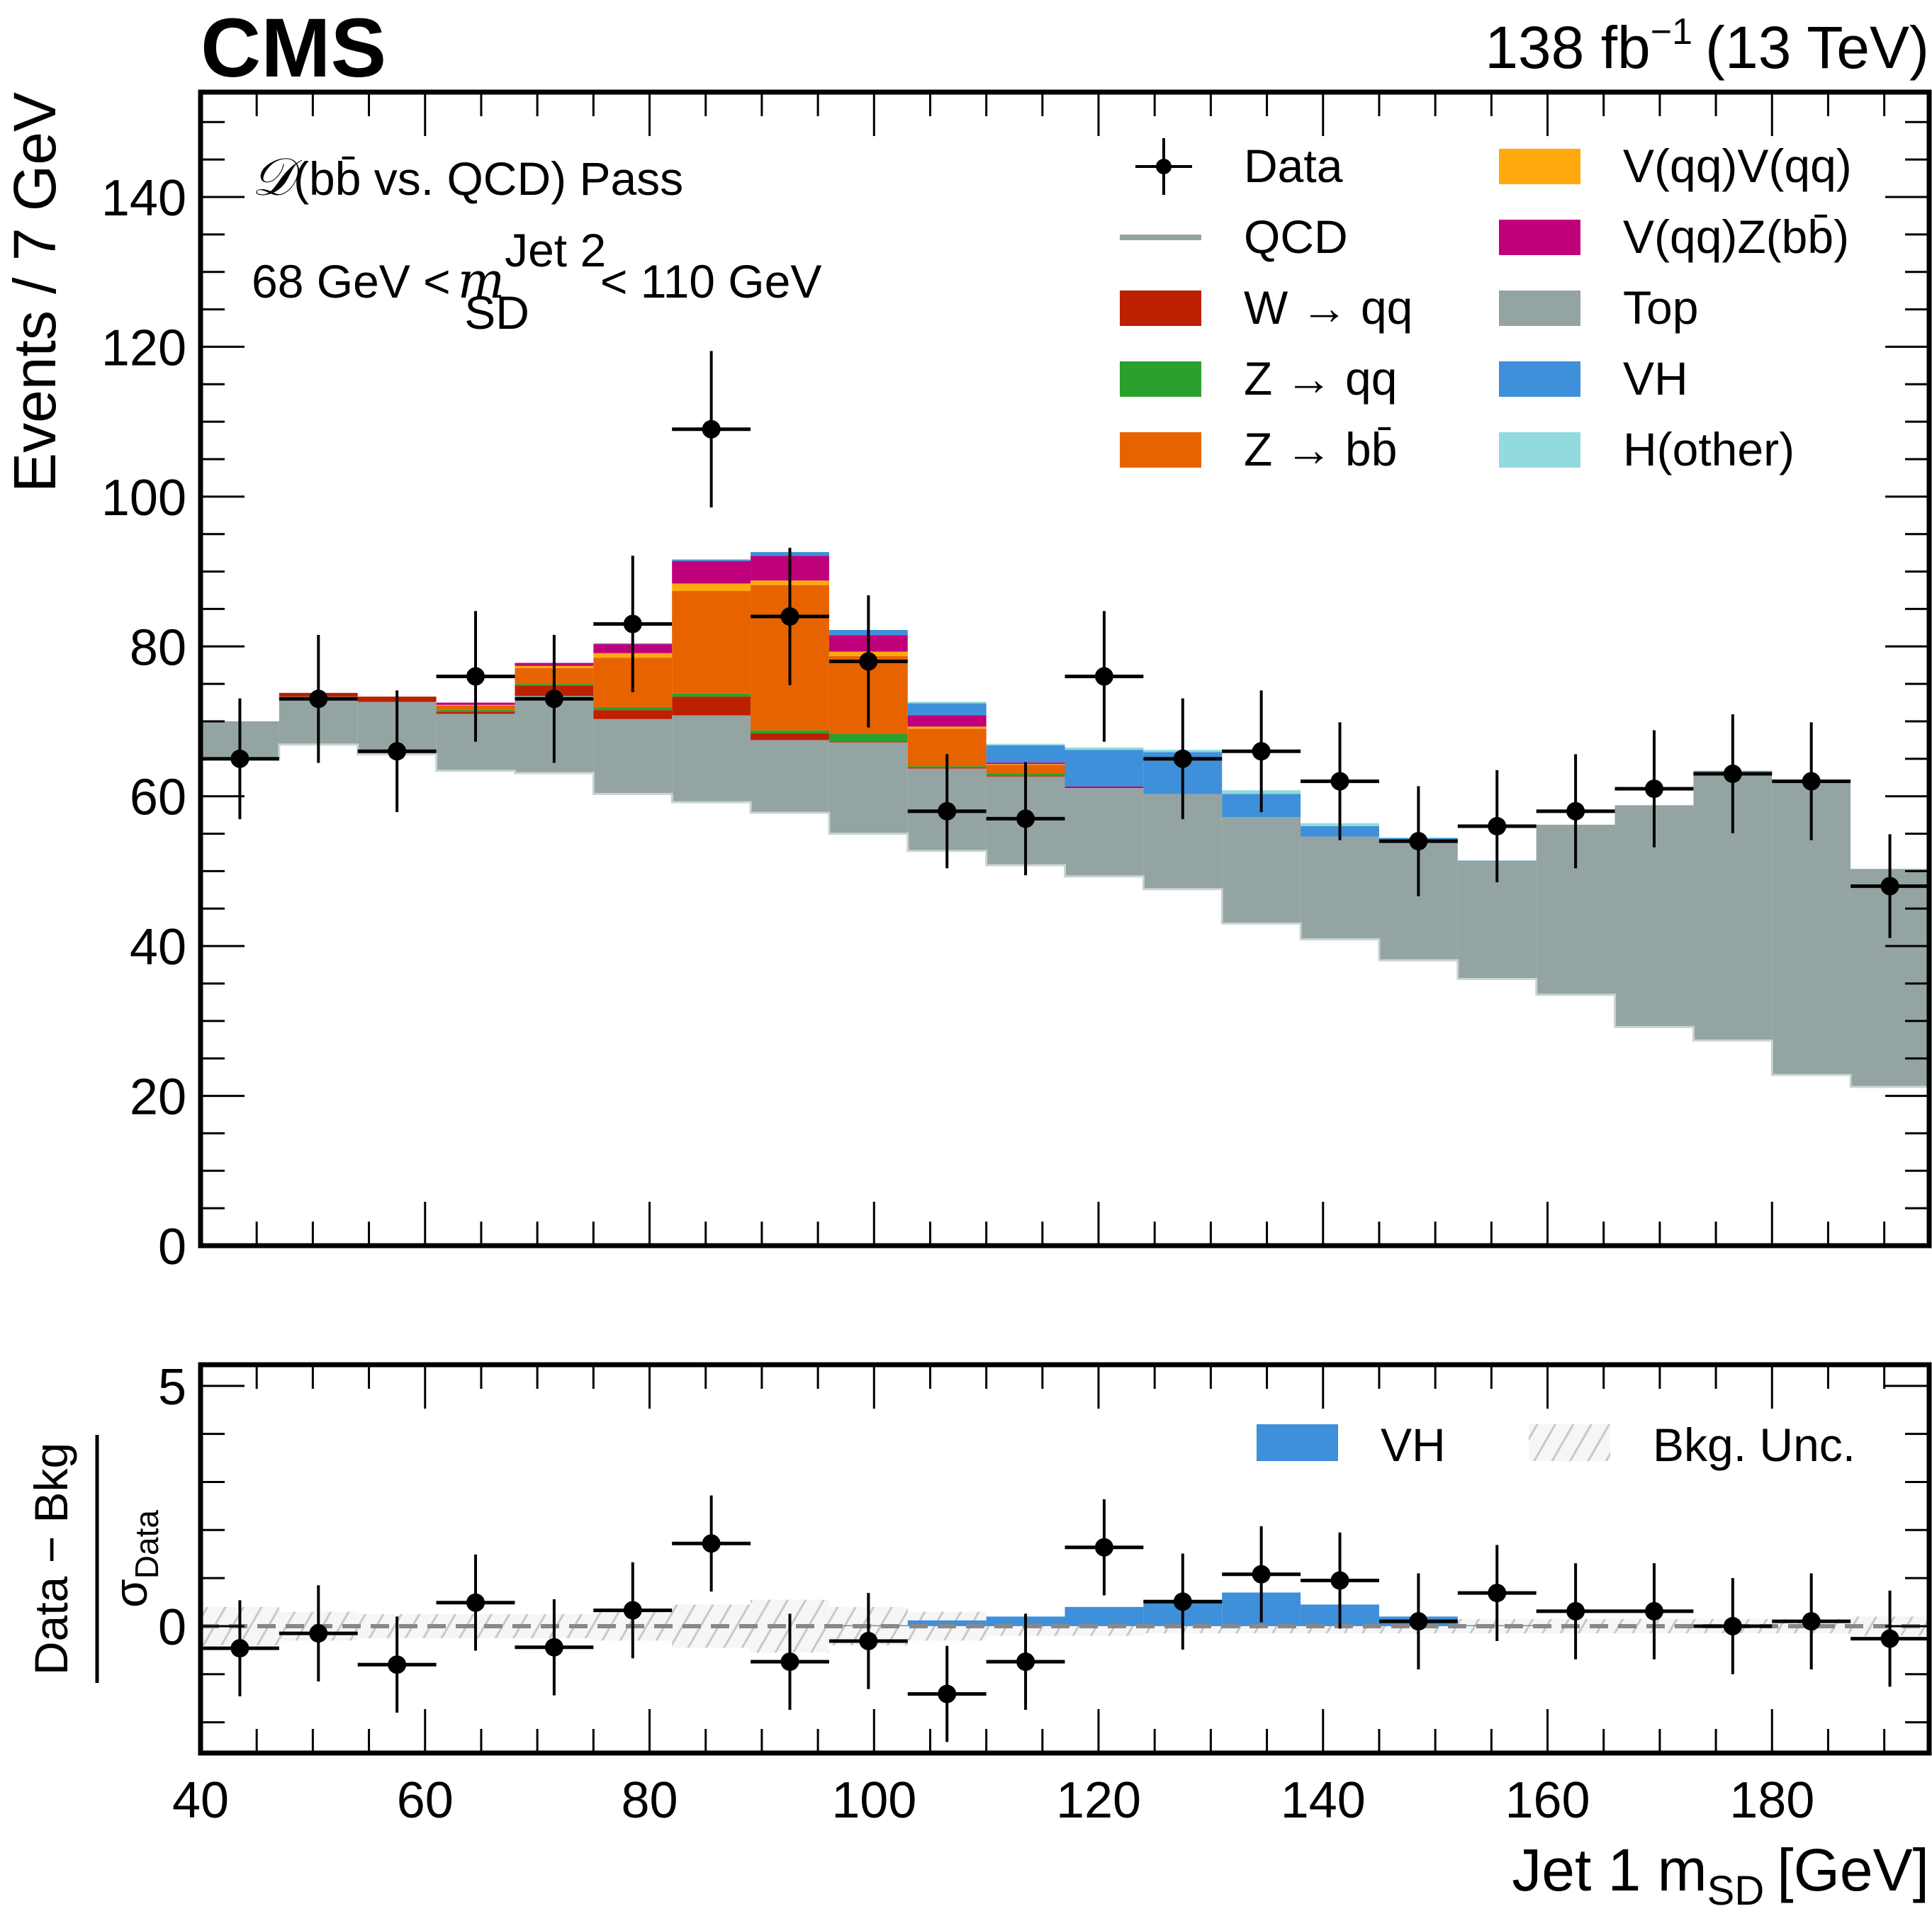 Image resolution: width=1932 pixels, height=1916 pixels. Describe the element at coordinates (1598, 307) in the screenshot. I see `legend-entry-top: Top` at that location.